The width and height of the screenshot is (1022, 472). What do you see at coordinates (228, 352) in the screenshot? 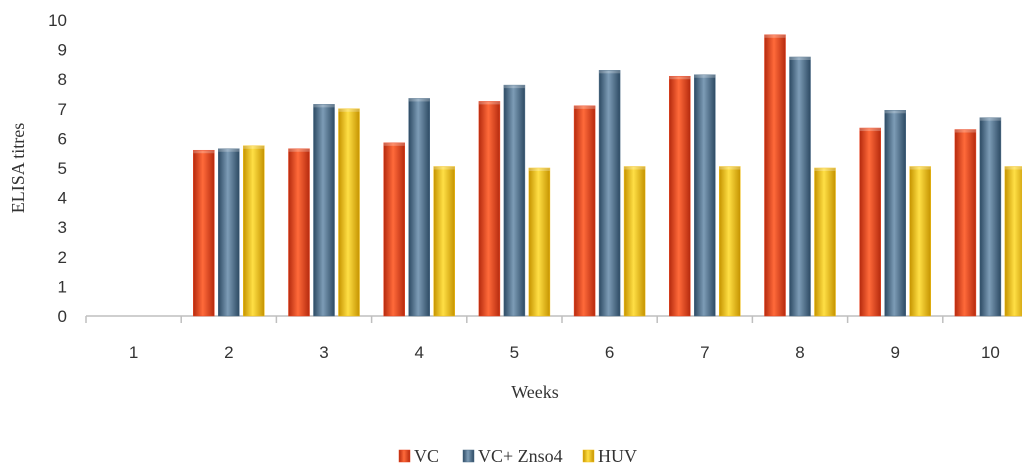
I see `x-tick-label: 2` at bounding box center [228, 352].